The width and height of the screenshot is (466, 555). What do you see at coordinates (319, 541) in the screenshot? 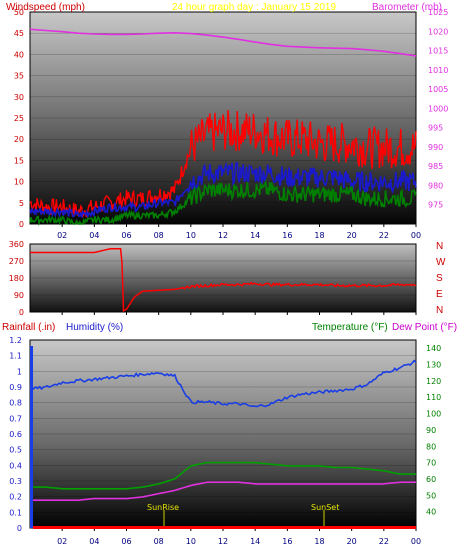
I see `panel3-x-tick-label: 18` at bounding box center [319, 541].